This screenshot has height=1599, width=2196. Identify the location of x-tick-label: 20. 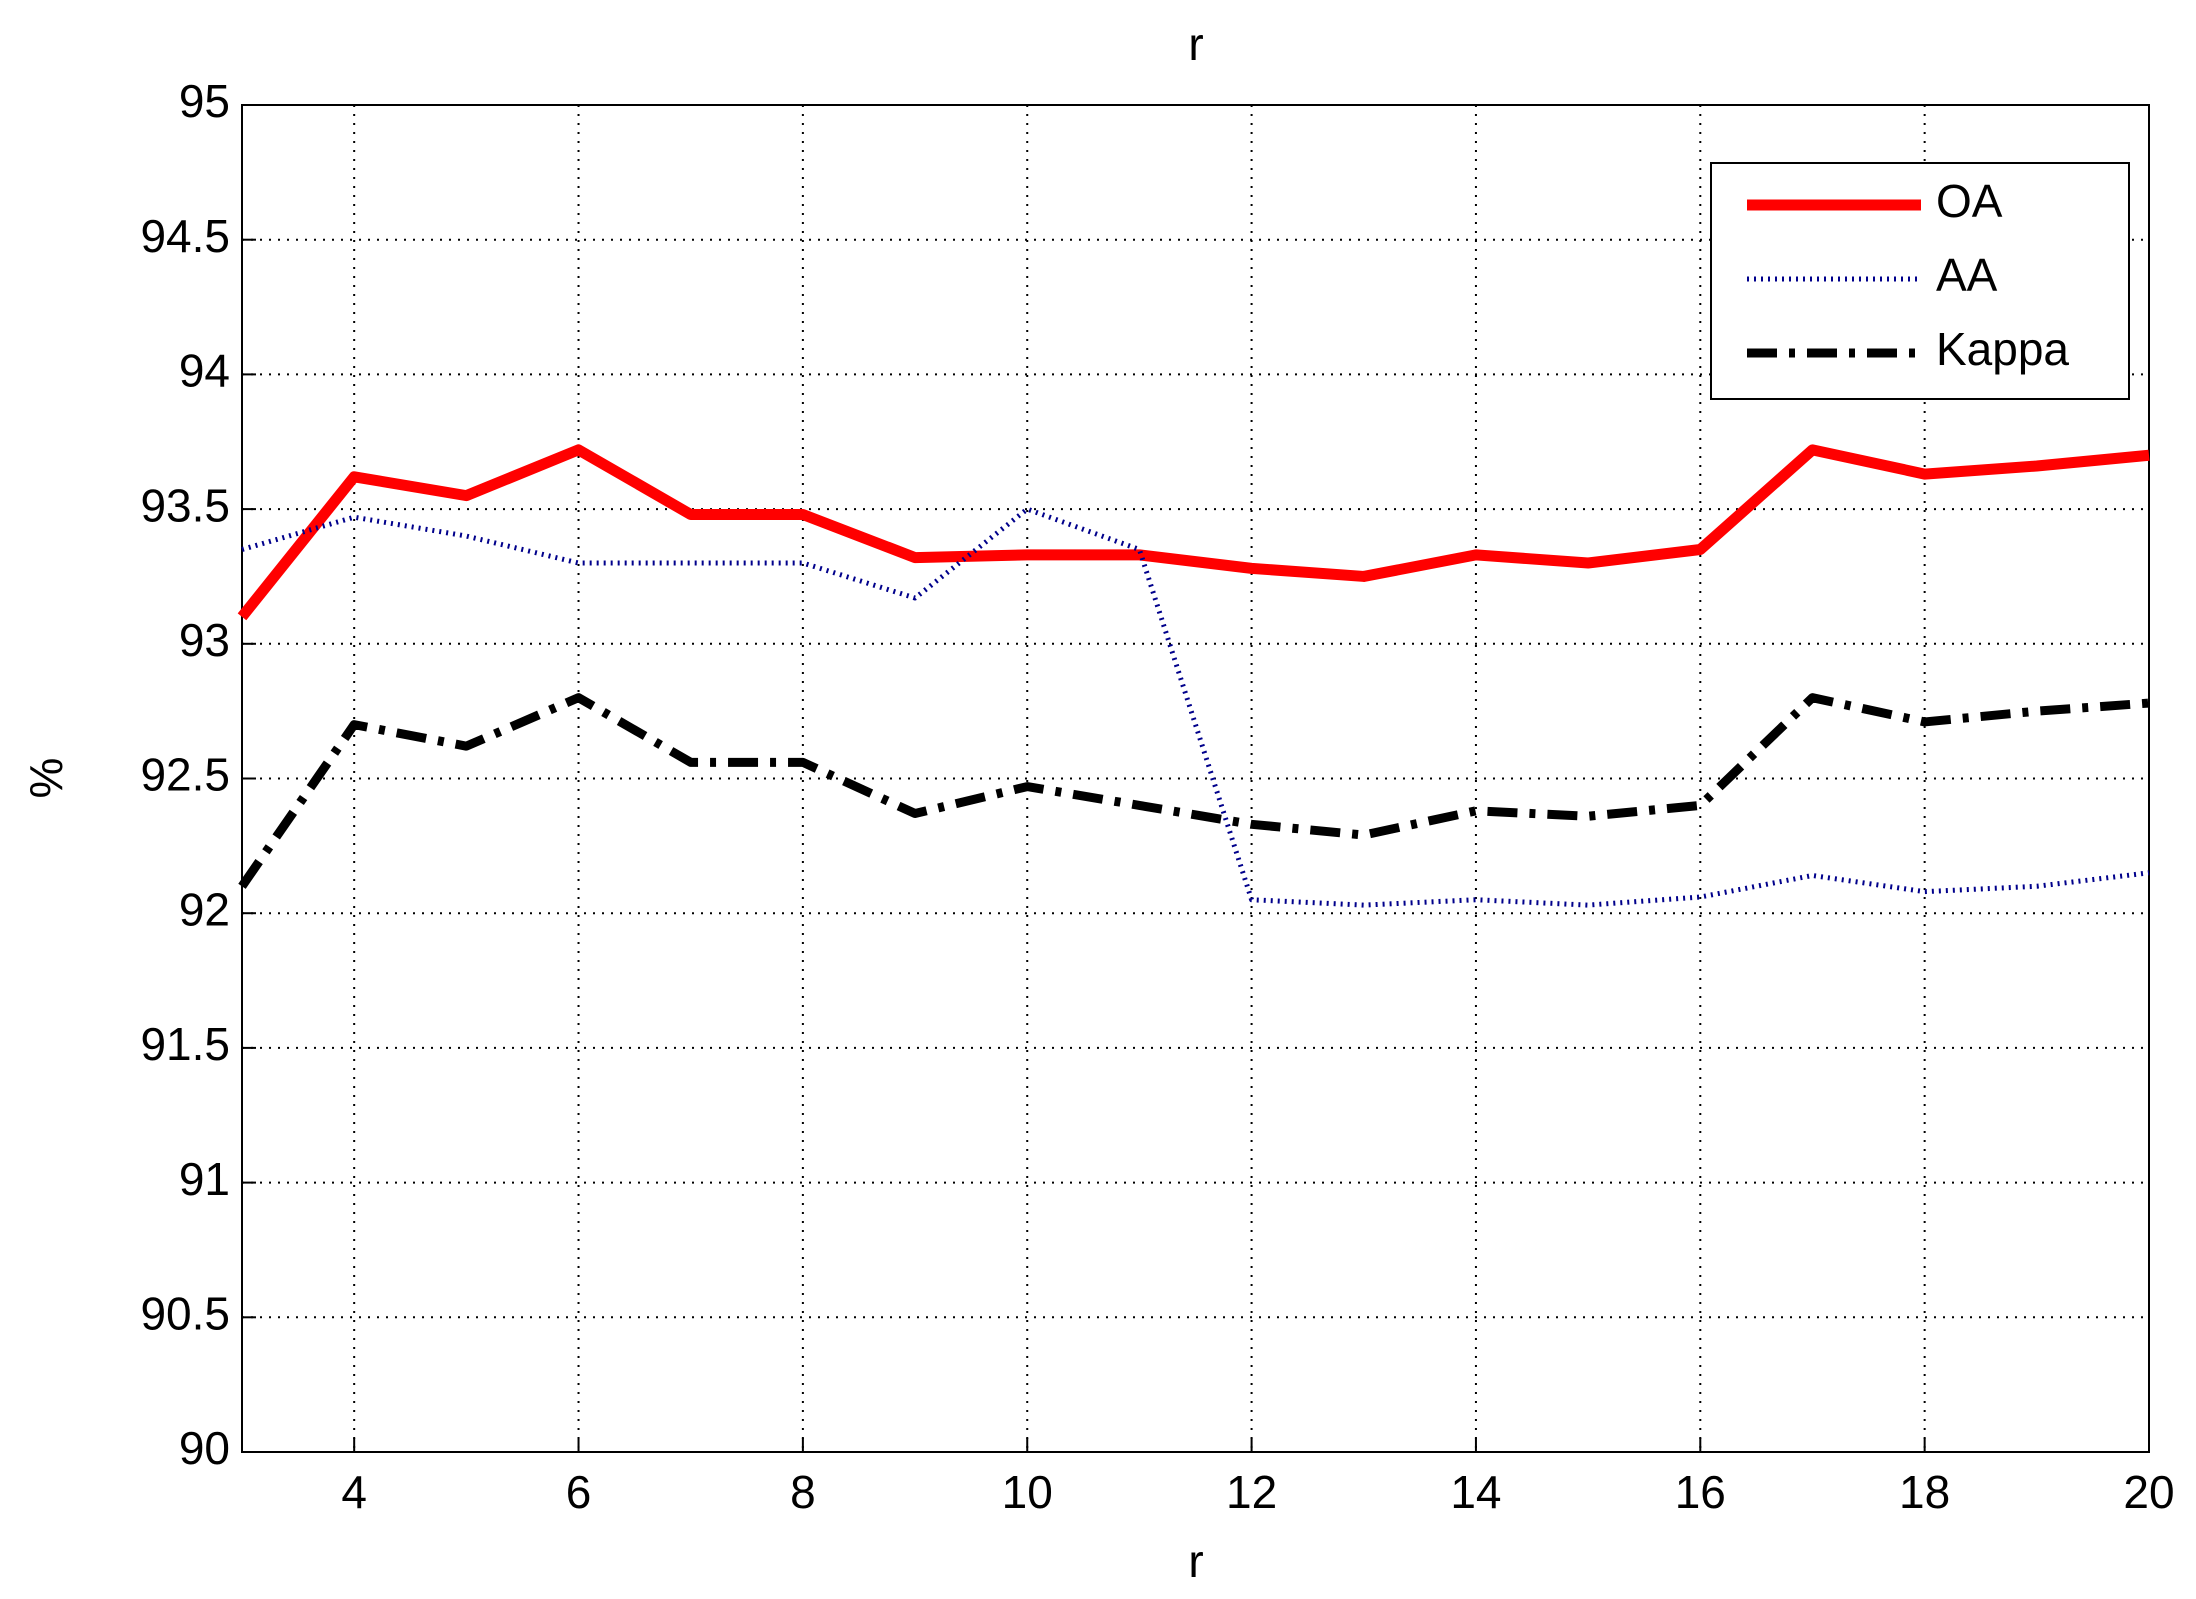
(2148, 1492).